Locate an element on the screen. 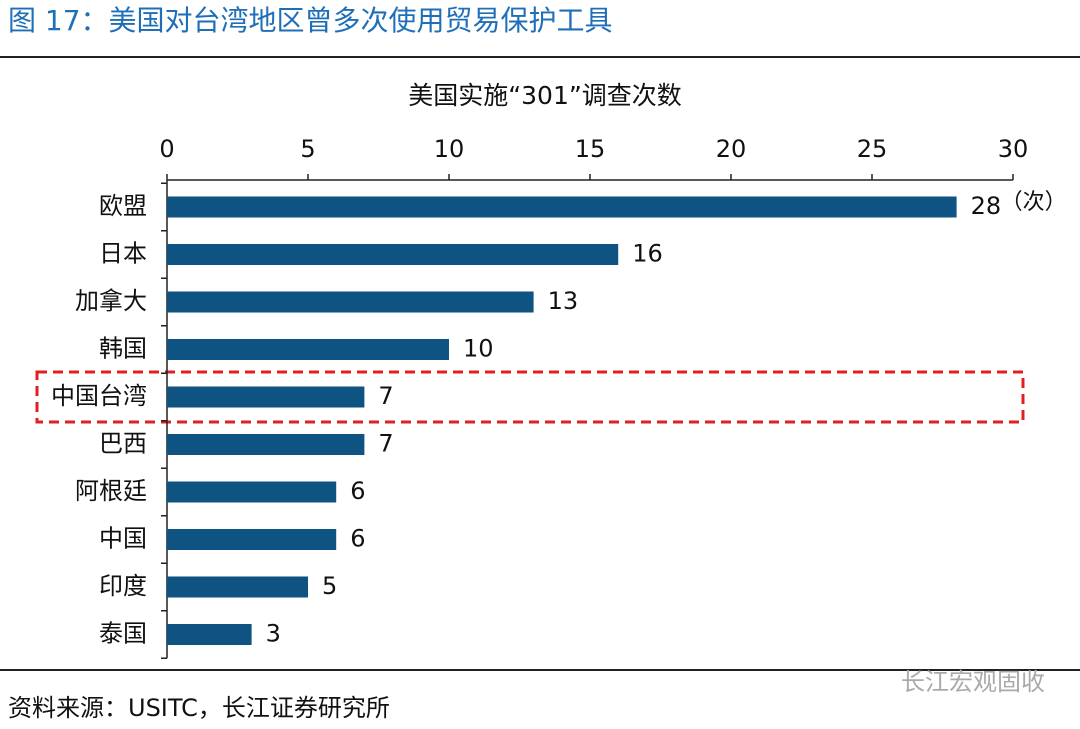  y-tick-label: 中国台湾 is located at coordinates (99, 396).